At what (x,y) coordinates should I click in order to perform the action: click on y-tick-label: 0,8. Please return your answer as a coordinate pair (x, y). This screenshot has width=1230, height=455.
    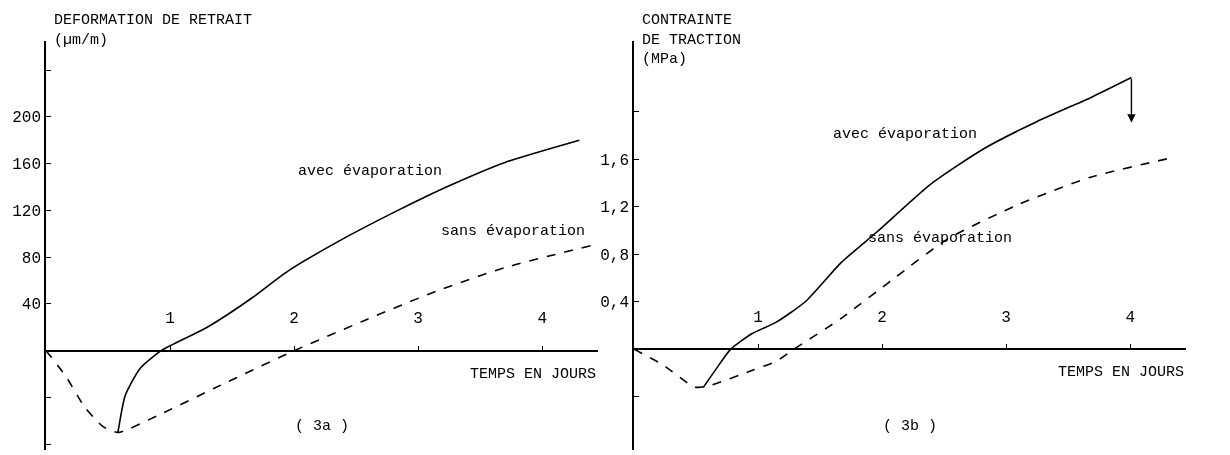
    Looking at the image, I should click on (615, 255).